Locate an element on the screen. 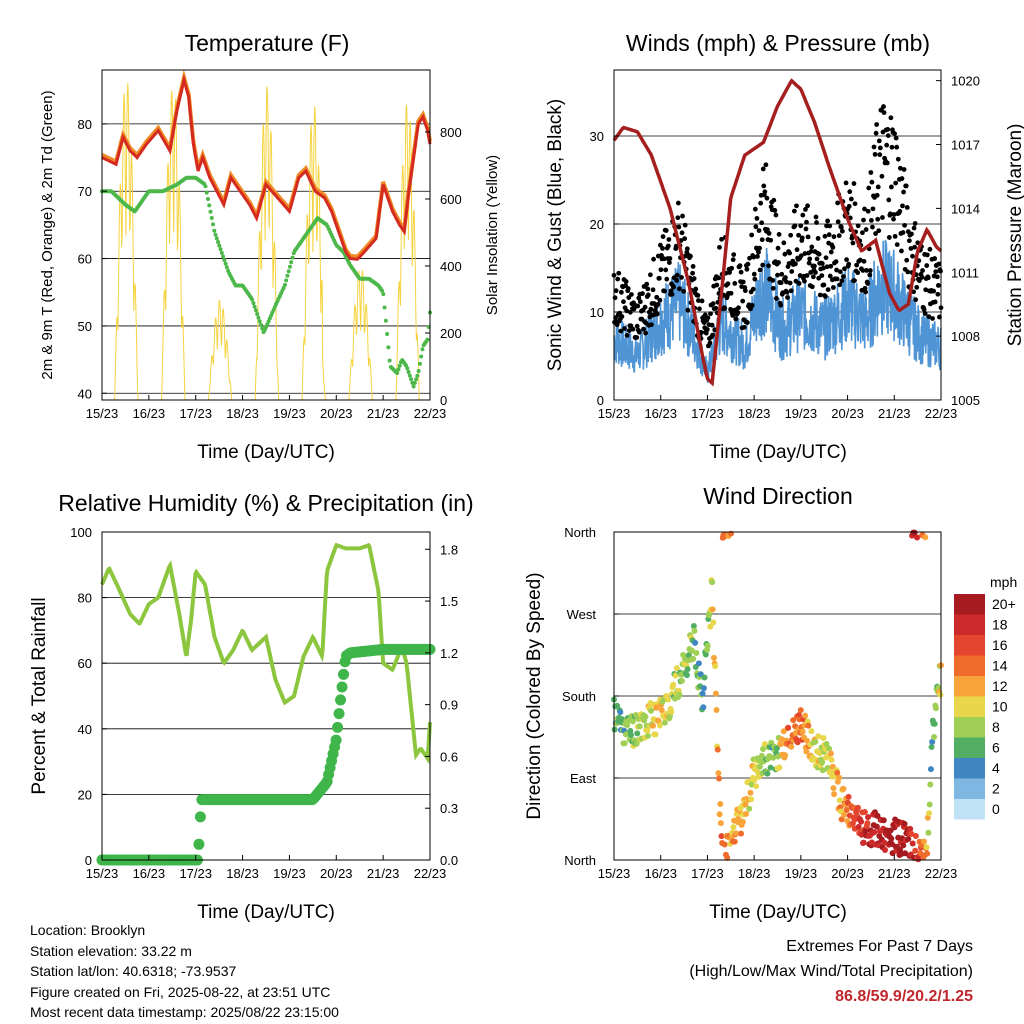  x-tick-label: 15/23 is located at coordinates (614, 413).